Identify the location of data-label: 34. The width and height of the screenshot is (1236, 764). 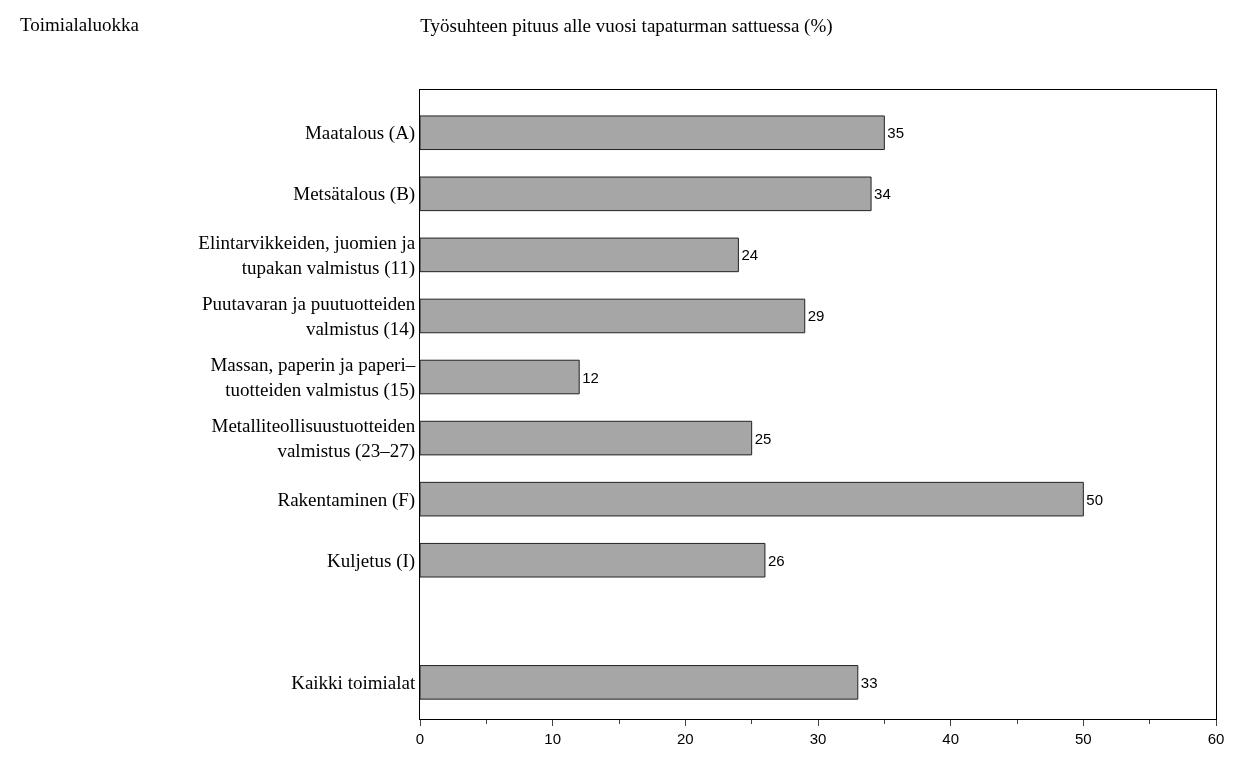
(882, 194).